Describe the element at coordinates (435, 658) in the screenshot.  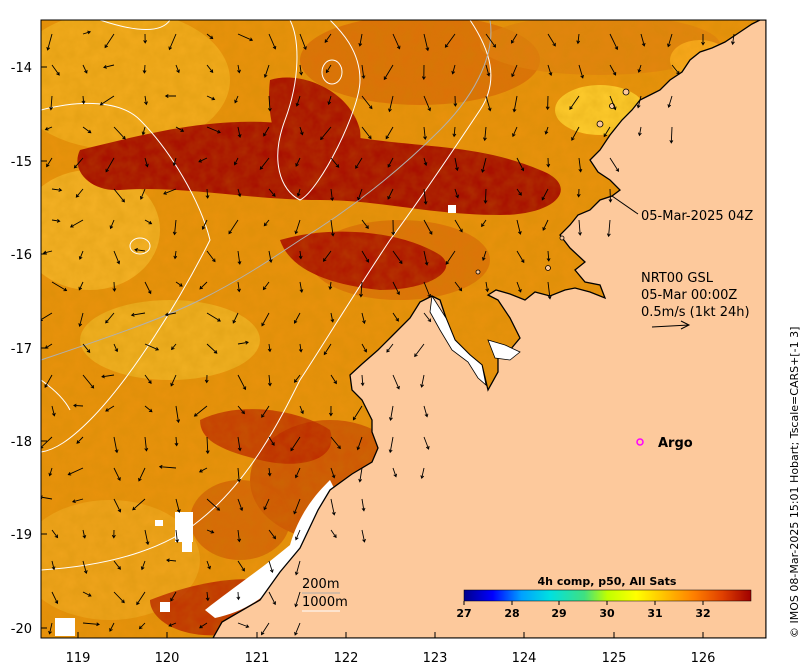
I see `x-tick-label: 123` at that location.